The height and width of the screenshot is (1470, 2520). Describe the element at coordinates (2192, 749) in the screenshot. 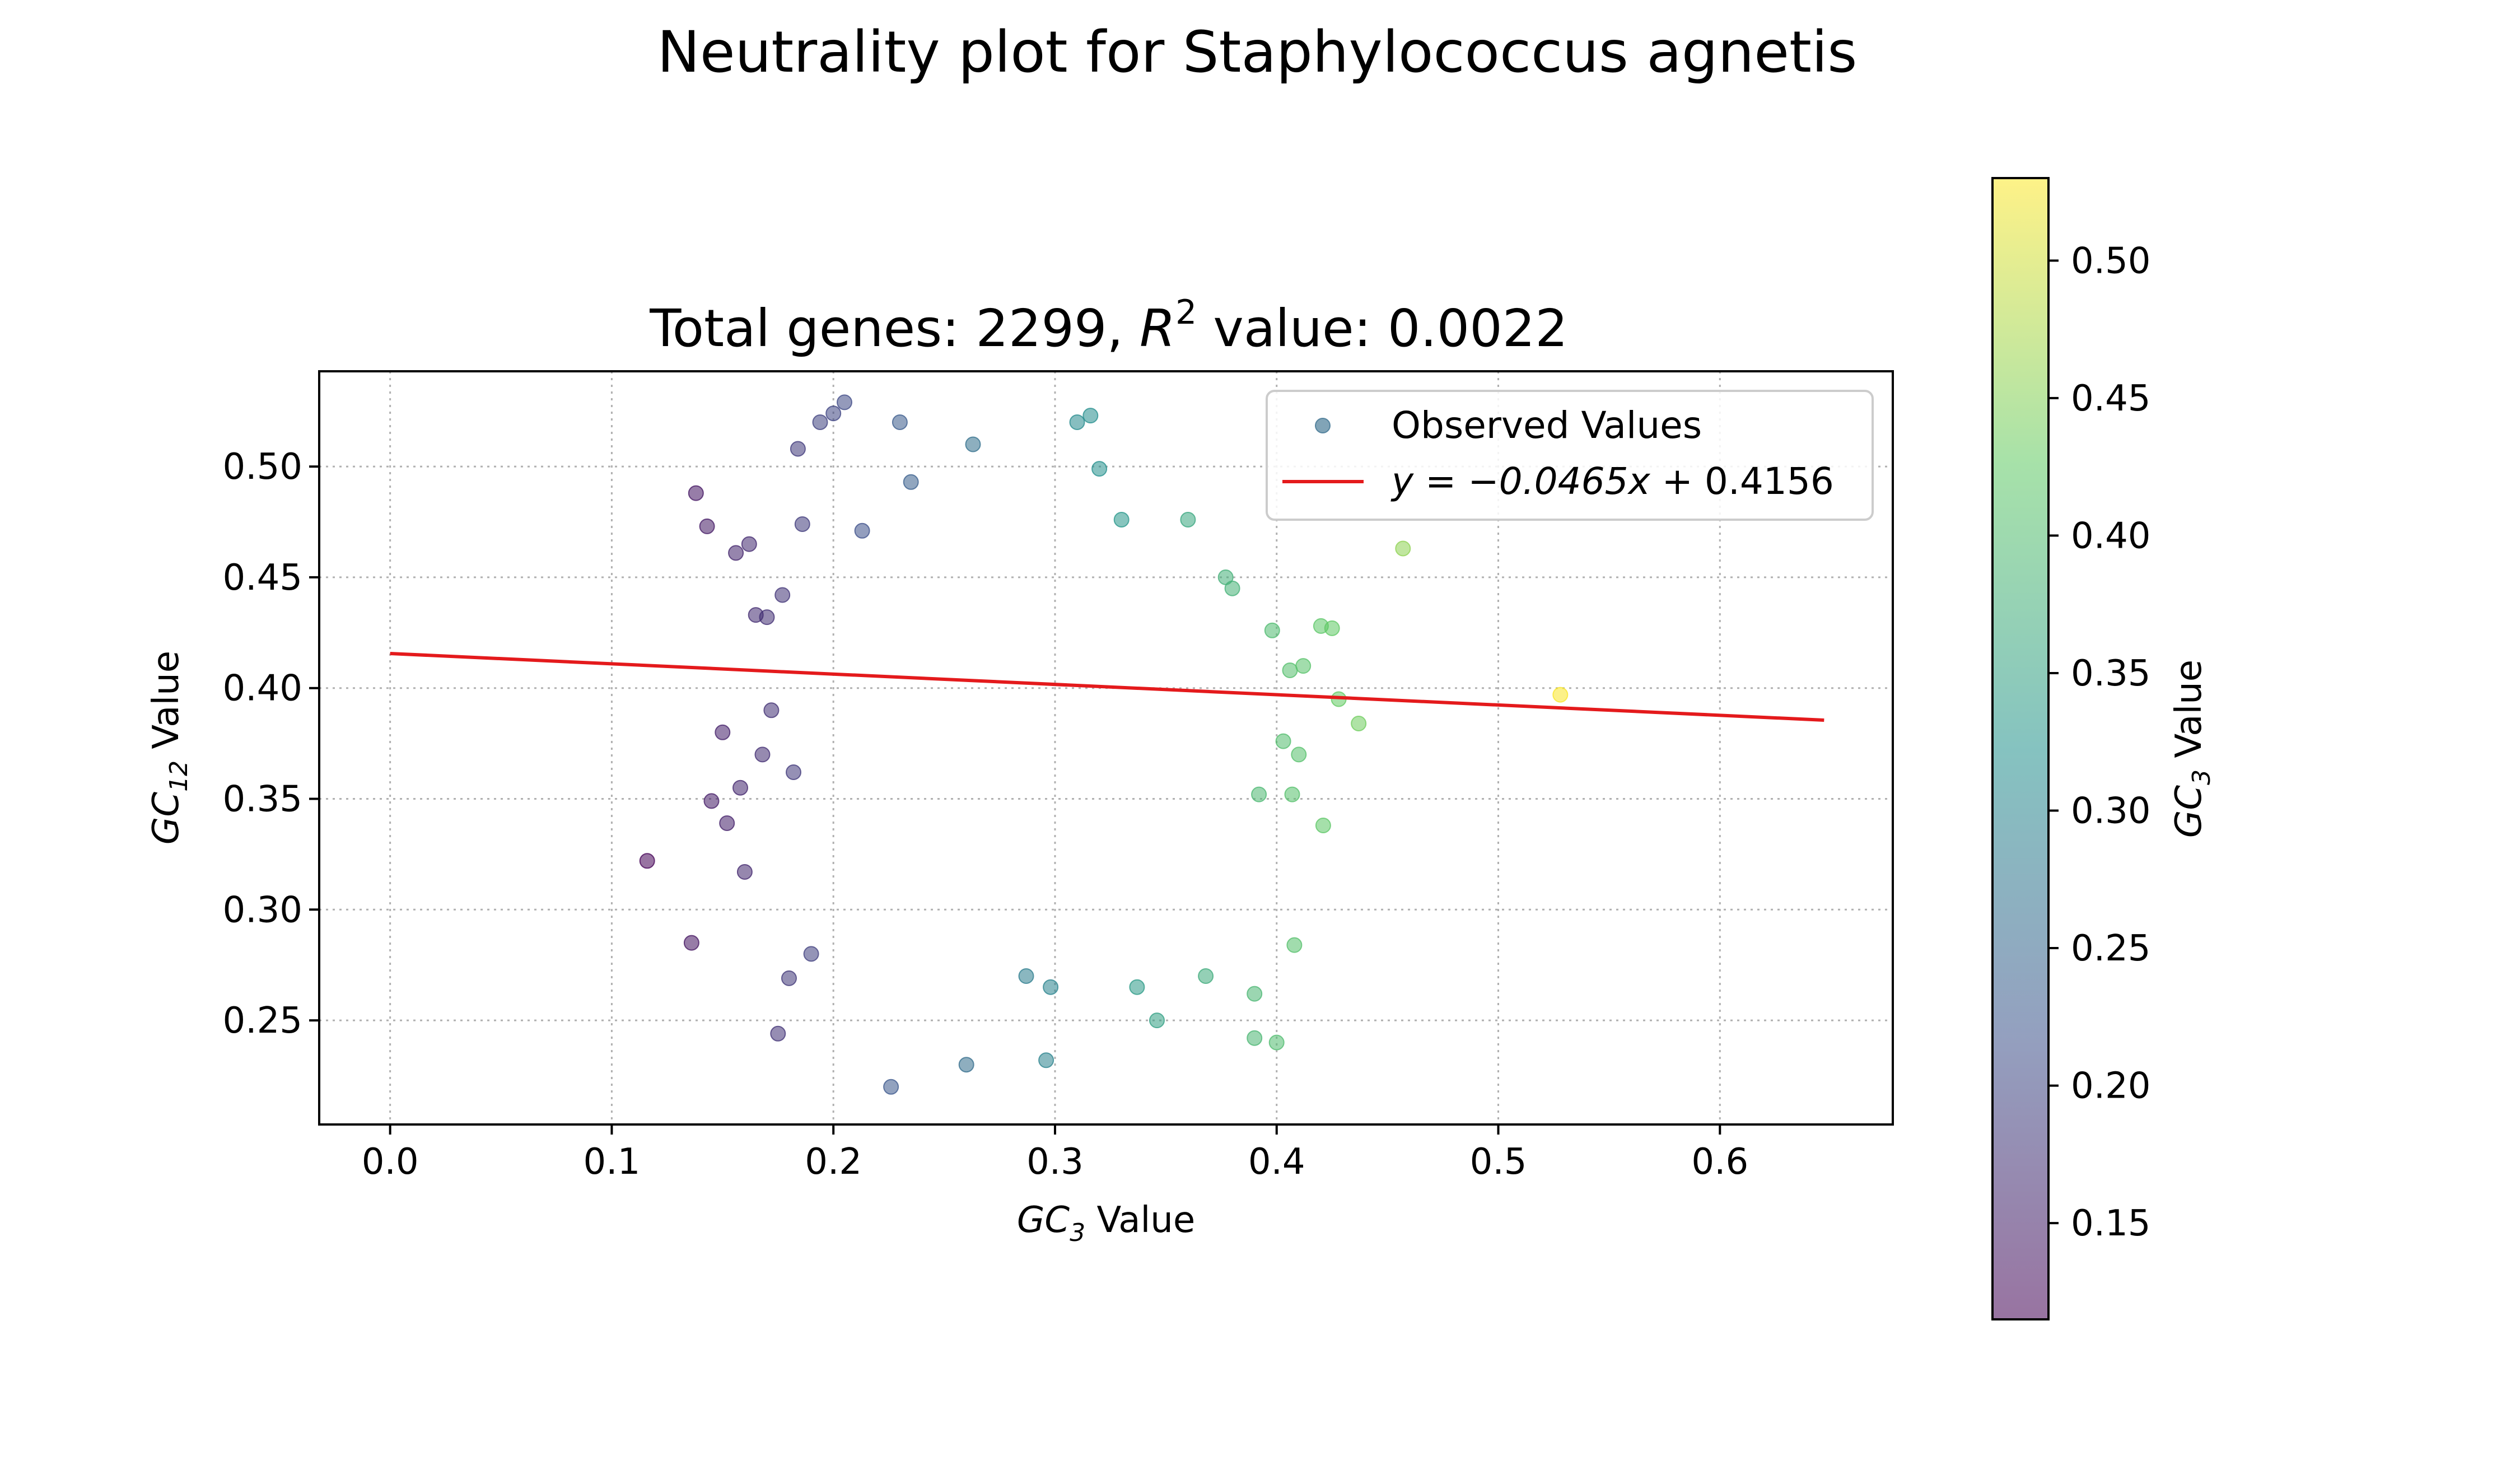

I see `colorbar-label: GC3 Value` at that location.